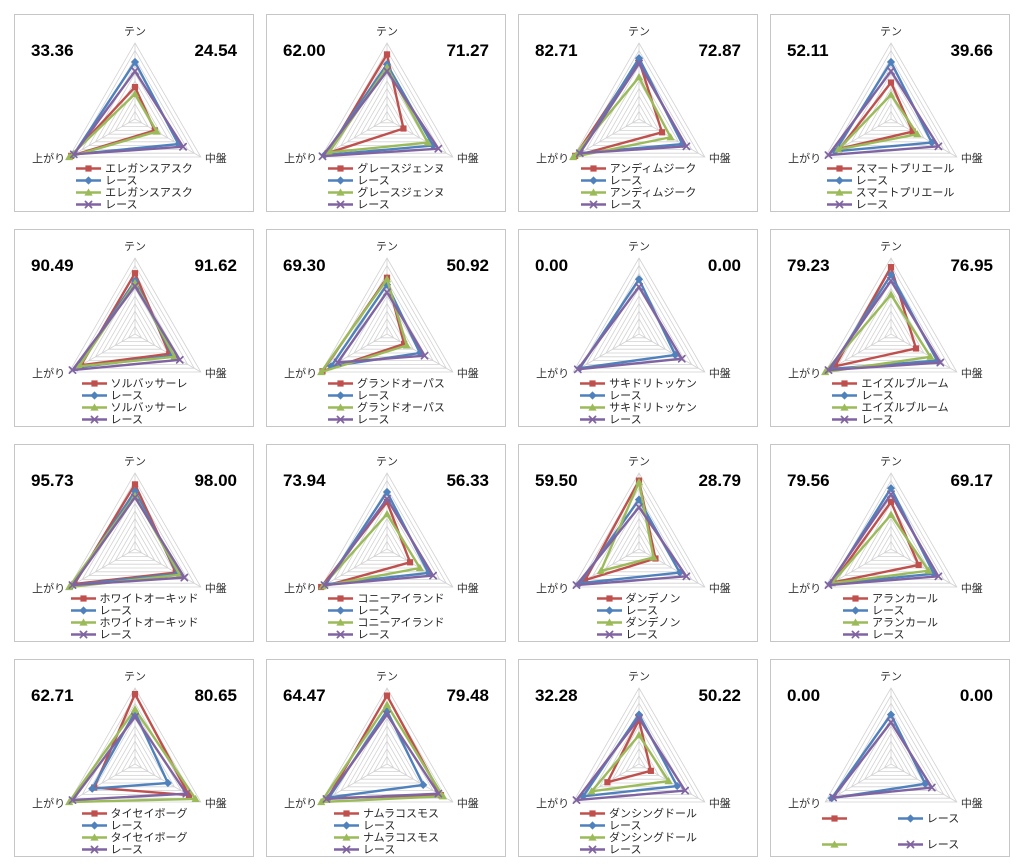  What do you see at coordinates (552, 265) in the screenshot?
I see `left-score-value: 0.00` at bounding box center [552, 265].